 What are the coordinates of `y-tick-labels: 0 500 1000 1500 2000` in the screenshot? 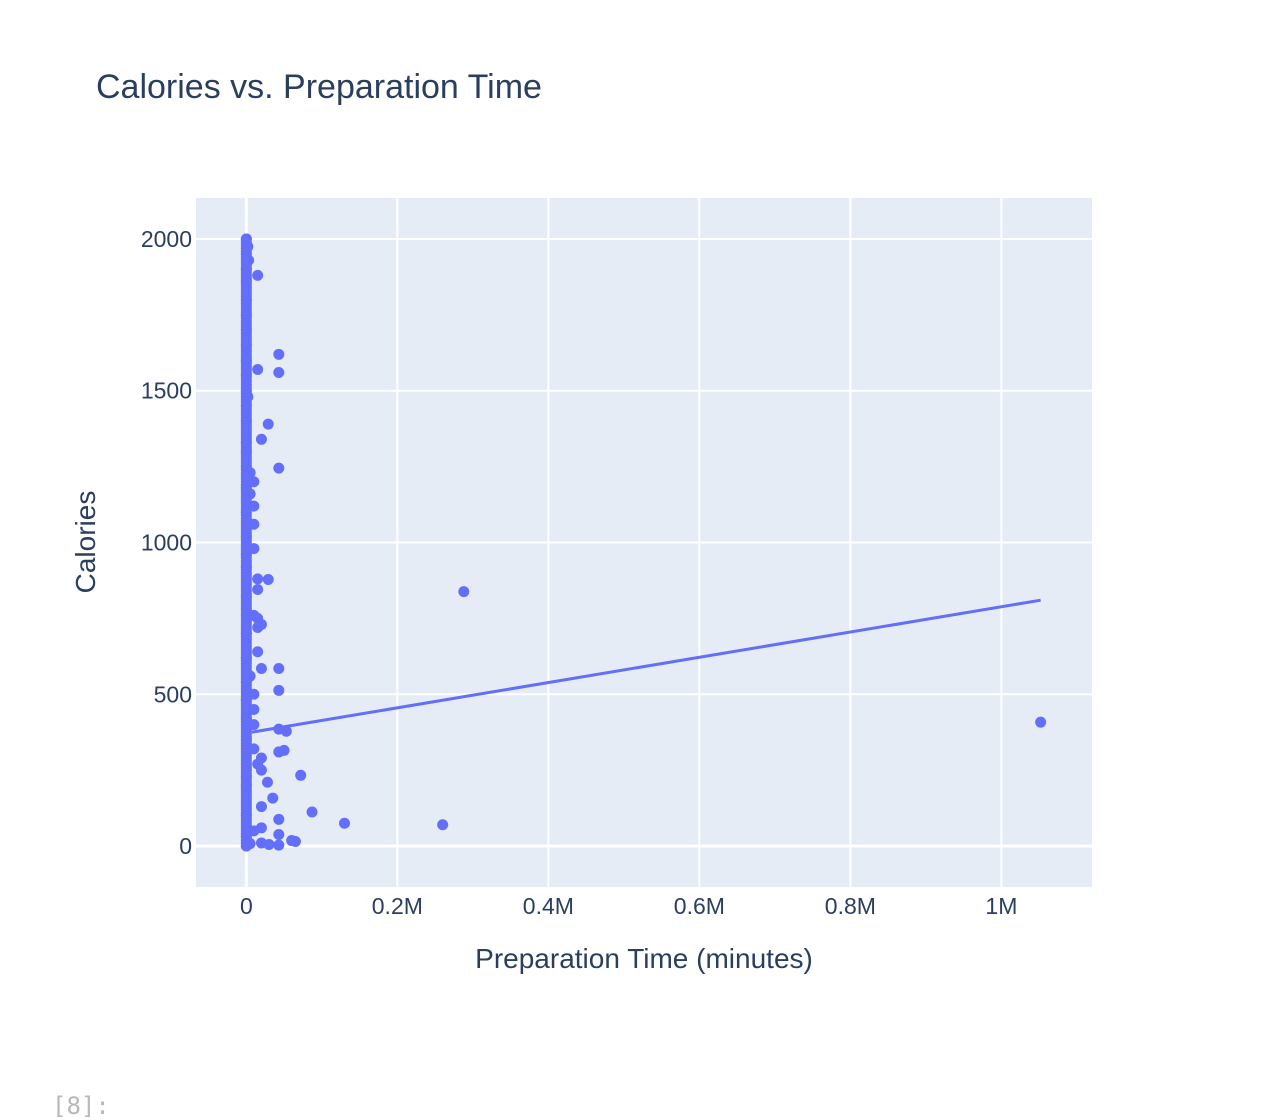 It's located at (166, 542).